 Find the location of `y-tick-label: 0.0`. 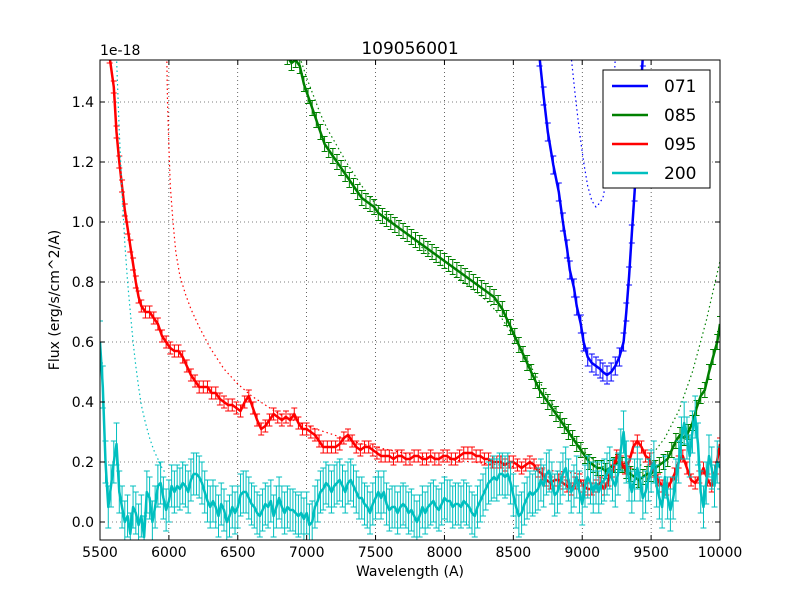

y-tick-label: 0.0 is located at coordinates (83, 523).